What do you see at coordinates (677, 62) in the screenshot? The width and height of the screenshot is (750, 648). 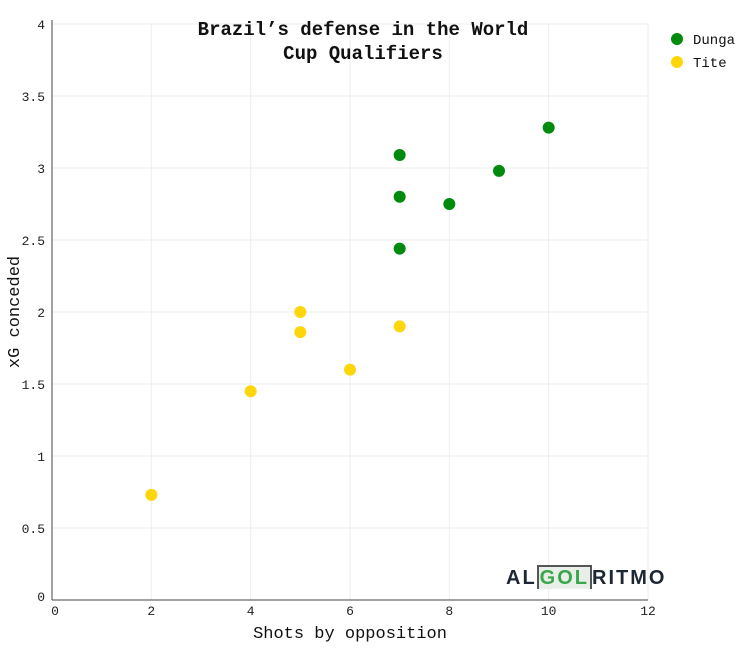 I see `legend-marker-tite` at bounding box center [677, 62].